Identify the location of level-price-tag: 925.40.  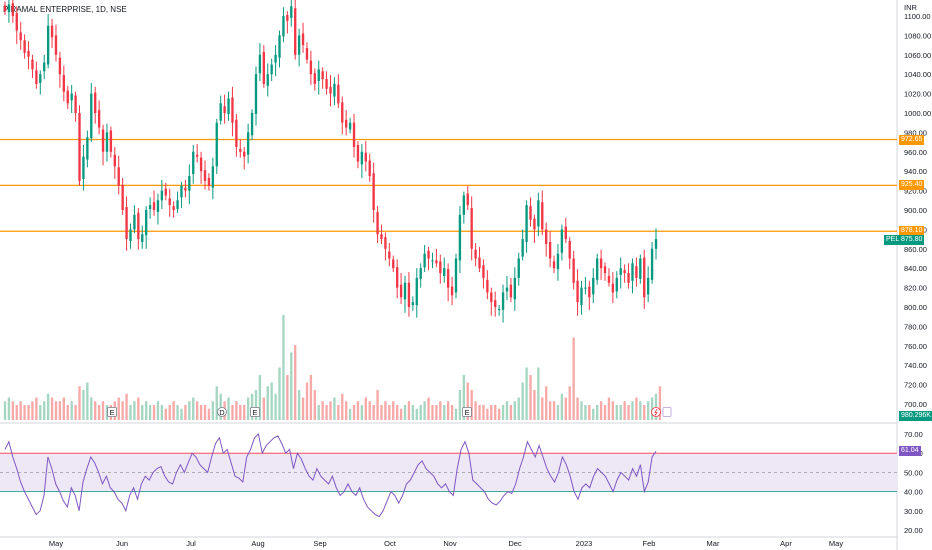
(912, 185).